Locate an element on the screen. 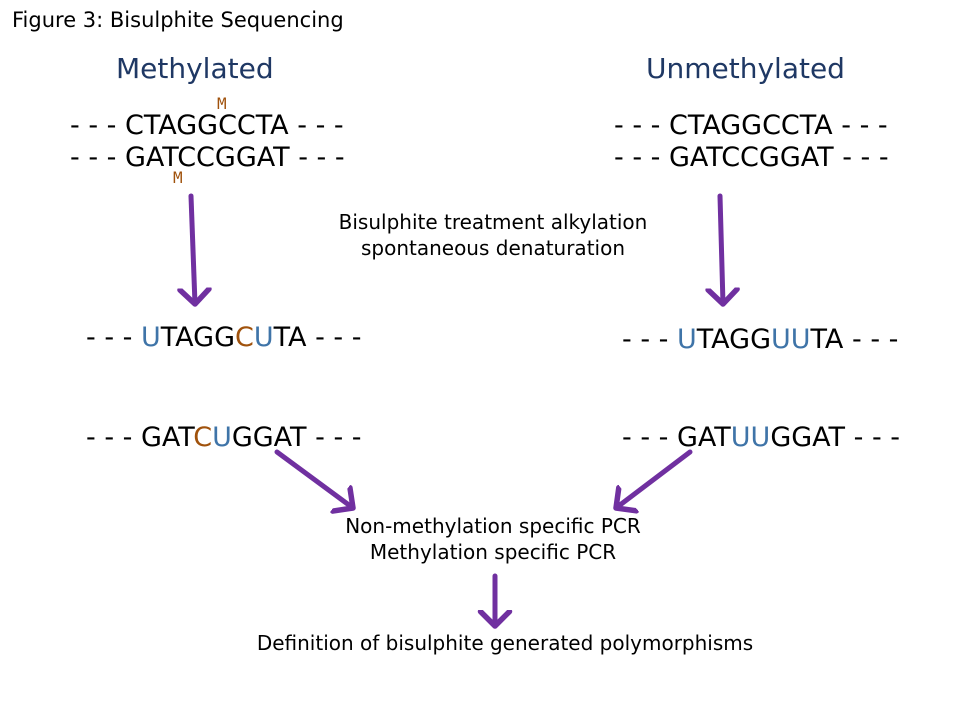 The image size is (960, 720). methylated-converted-top: - - - UTAGGCUTA - - - is located at coordinates (223, 337).